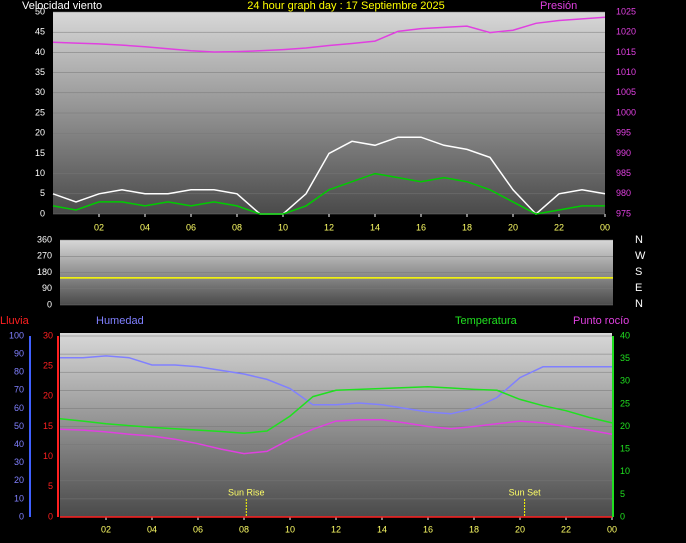 The image size is (686, 543). I want to click on y3-tick-label: 15, so click(48, 426).